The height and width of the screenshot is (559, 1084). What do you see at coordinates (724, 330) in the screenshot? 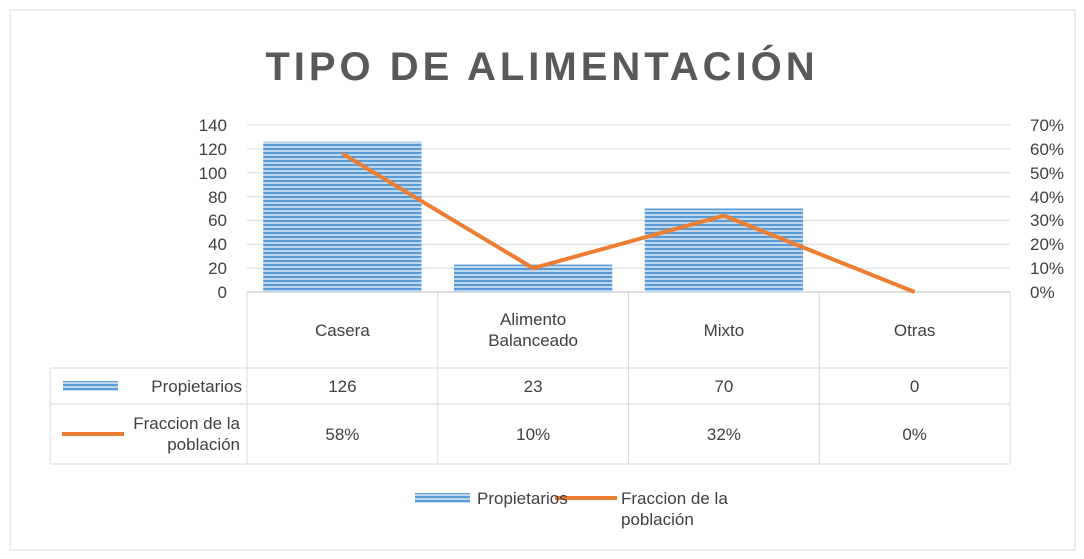
I see `x-tick-label: Mixto` at bounding box center [724, 330].